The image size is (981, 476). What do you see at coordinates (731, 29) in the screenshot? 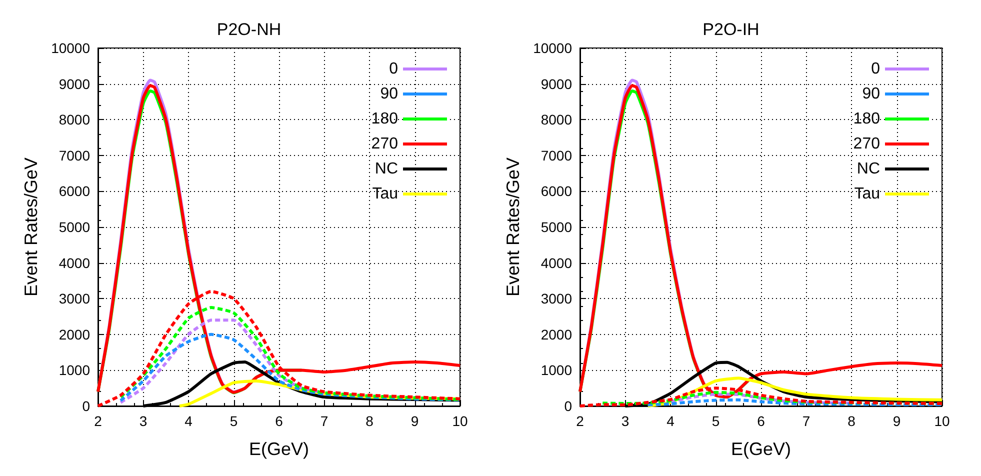
I see `chart-title: P2O-IH` at bounding box center [731, 29].